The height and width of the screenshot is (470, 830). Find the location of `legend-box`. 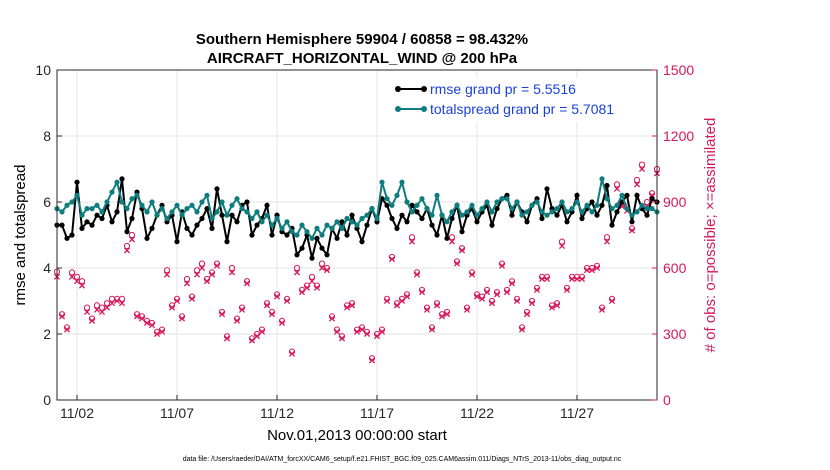

legend-box is located at coordinates (521, 100).